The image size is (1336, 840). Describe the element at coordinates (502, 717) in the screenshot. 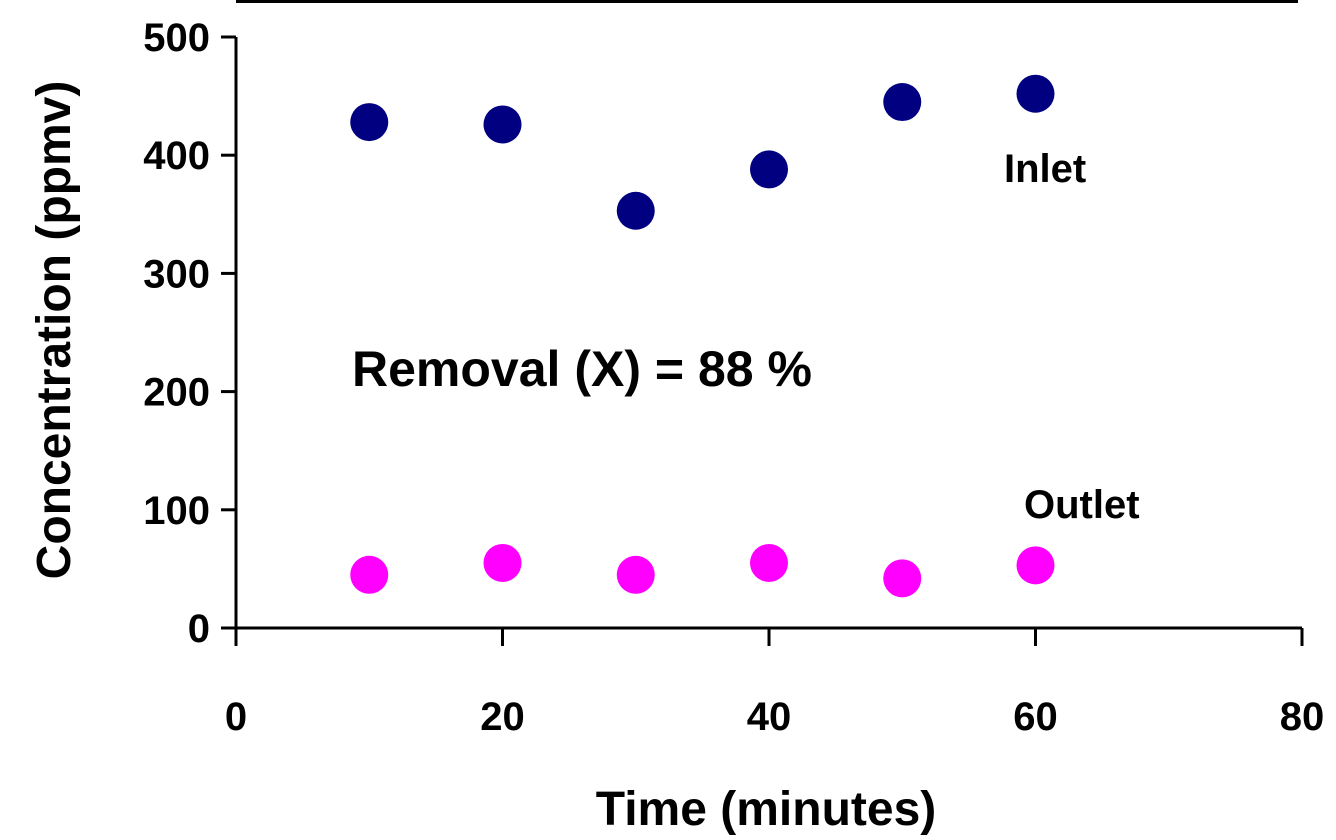

I see `x-tick-label: 20` at that location.